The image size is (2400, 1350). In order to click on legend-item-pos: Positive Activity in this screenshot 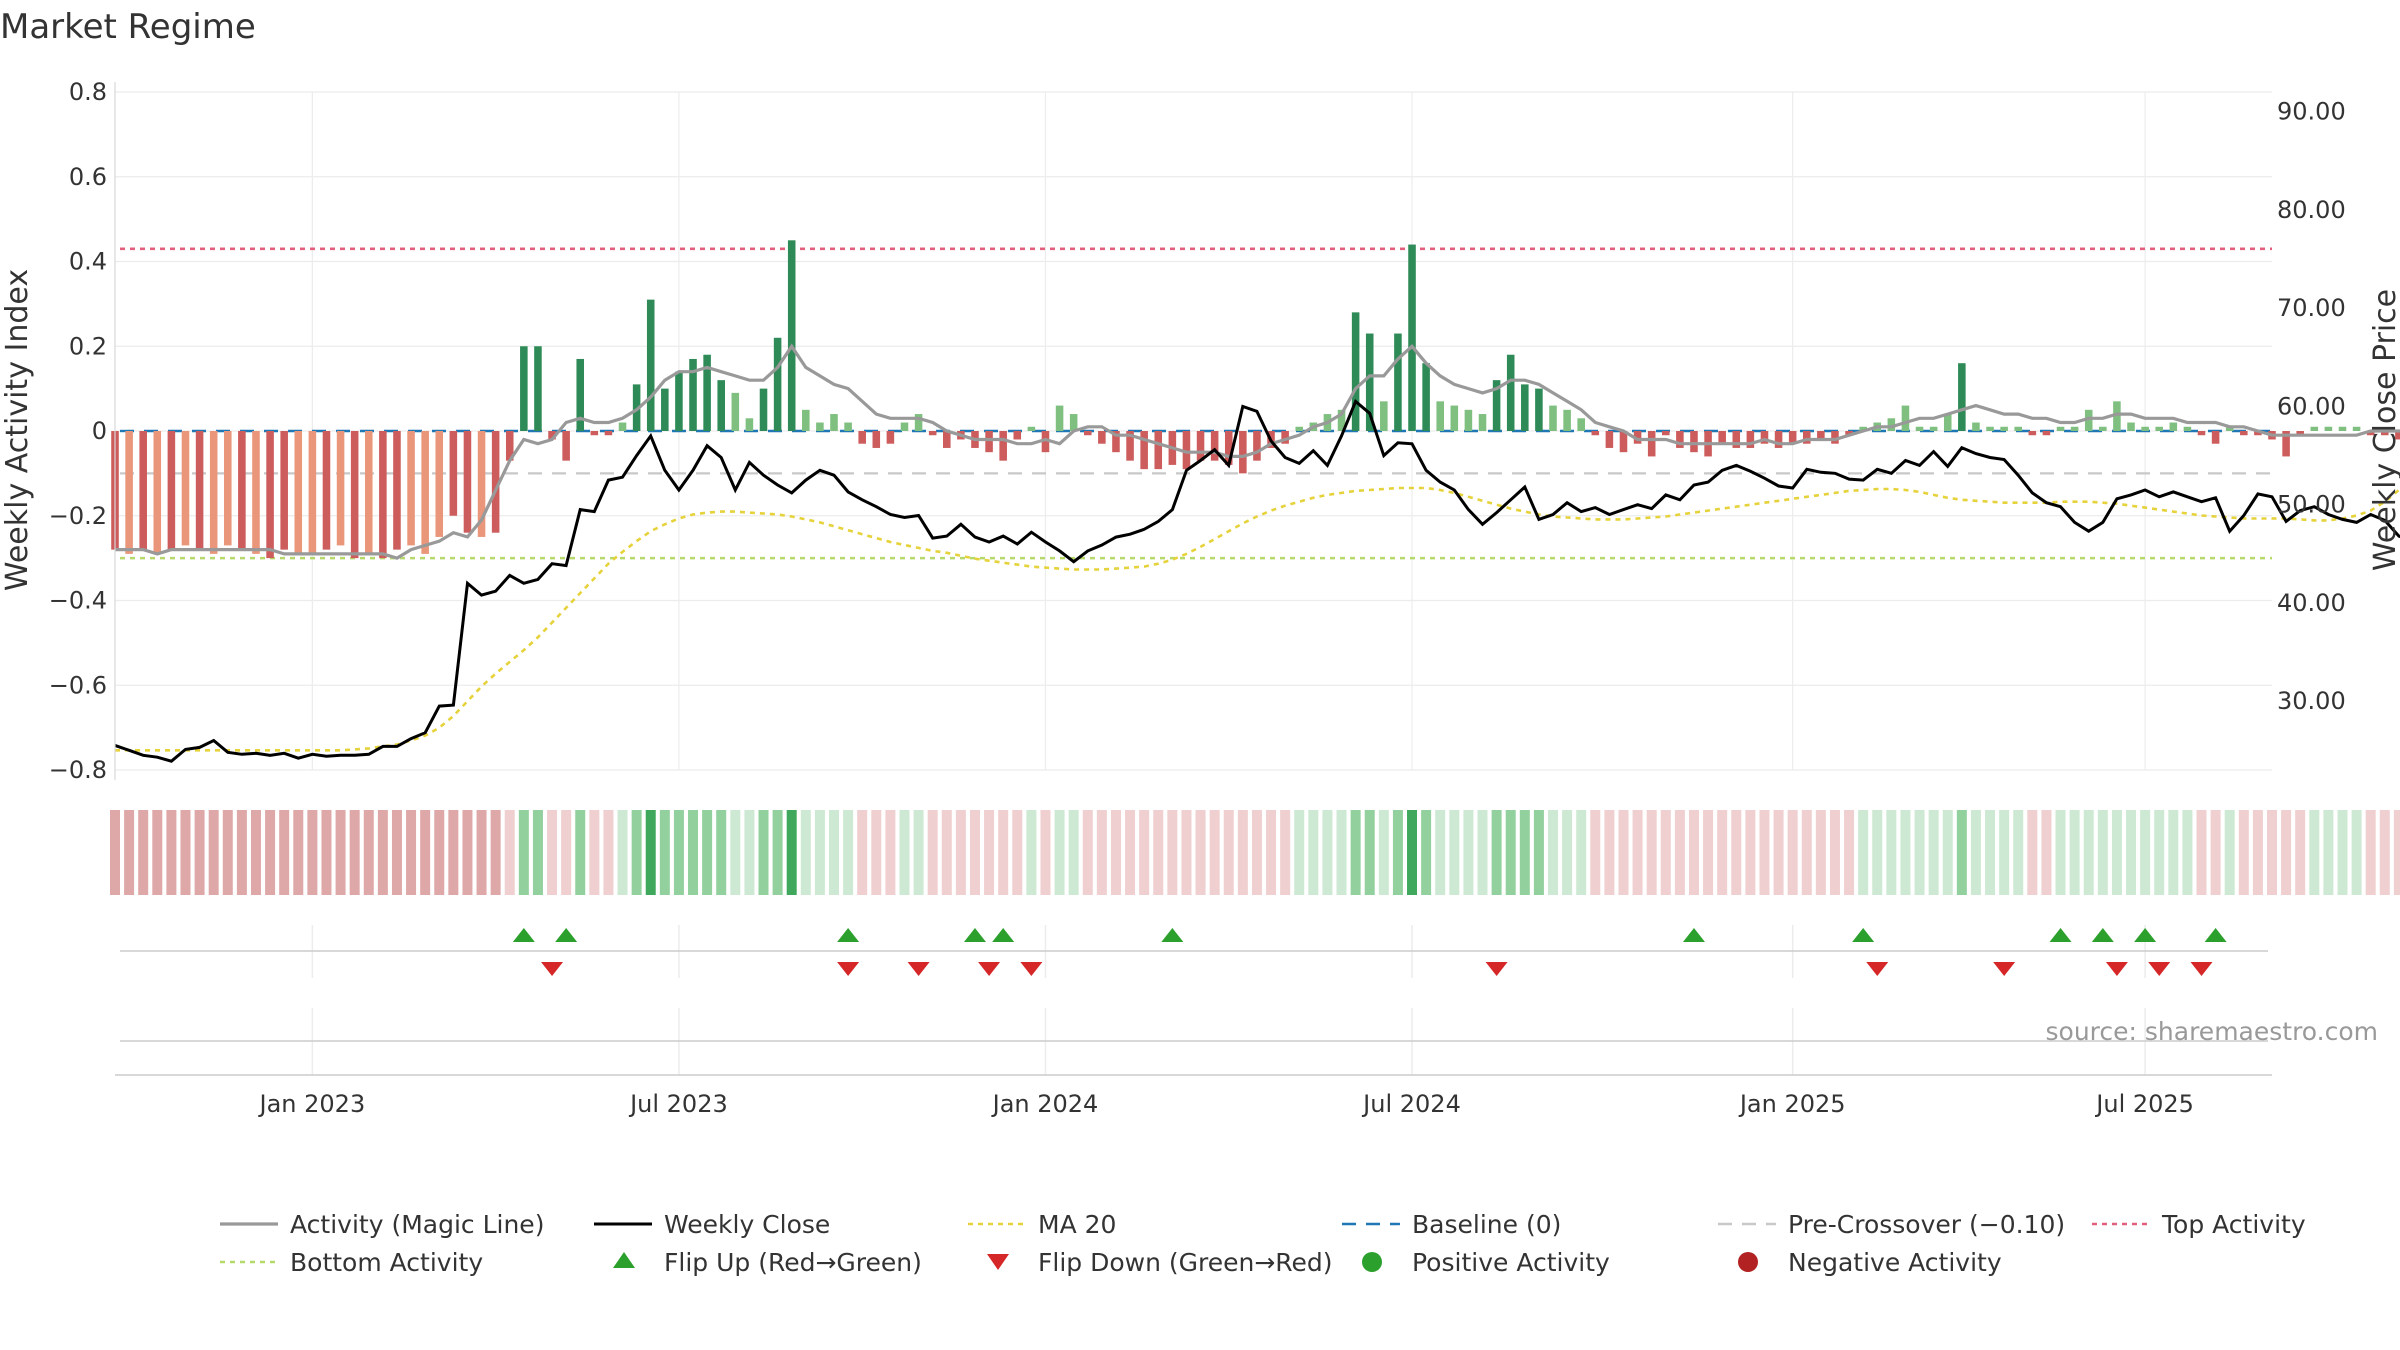, I will do `click(1486, 1262)`.